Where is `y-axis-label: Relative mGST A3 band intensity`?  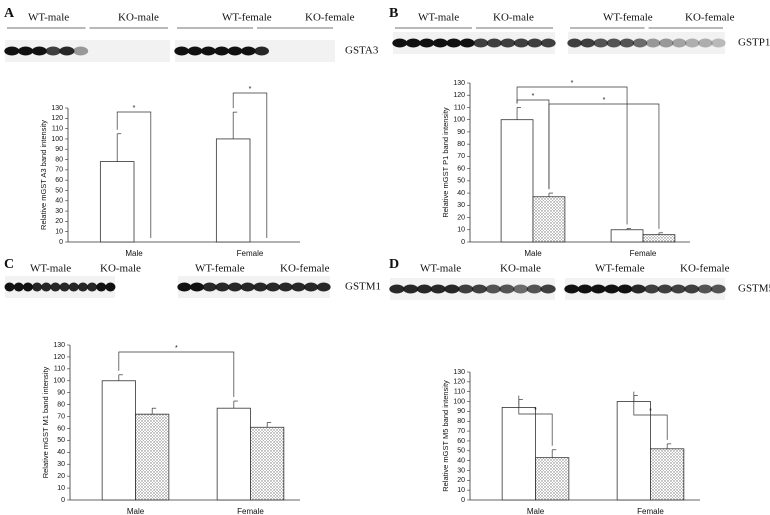 y-axis-label: Relative mGST A3 band intensity is located at coordinates (43, 175).